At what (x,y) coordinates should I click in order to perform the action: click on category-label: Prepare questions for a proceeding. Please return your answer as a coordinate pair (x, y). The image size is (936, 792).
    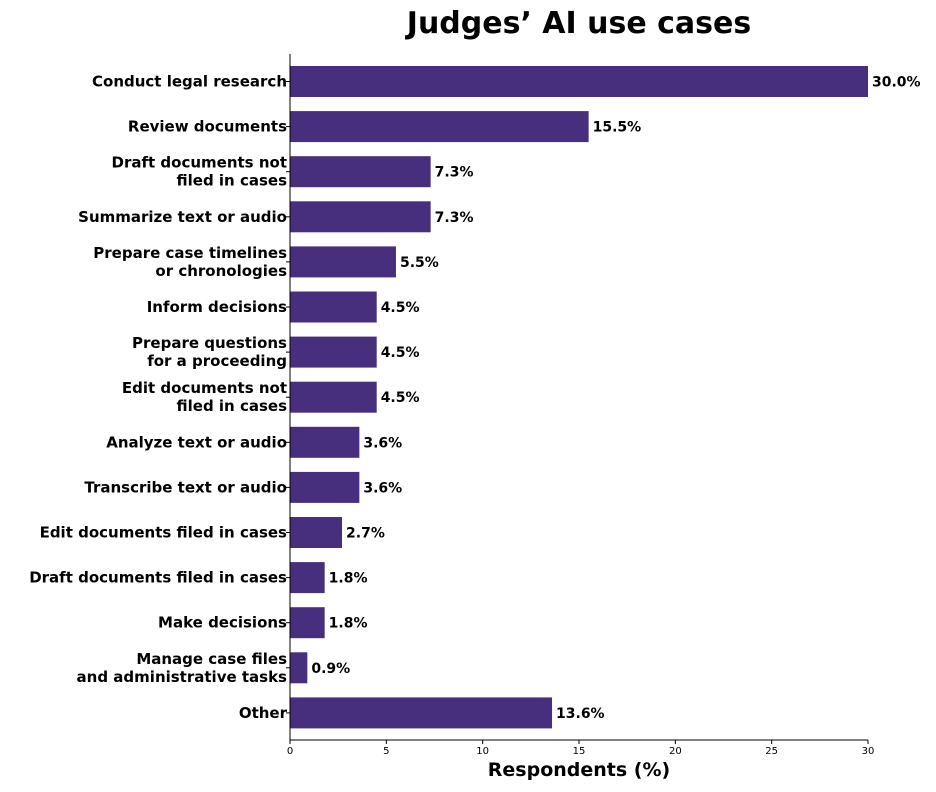
    Looking at the image, I should click on (209, 352).